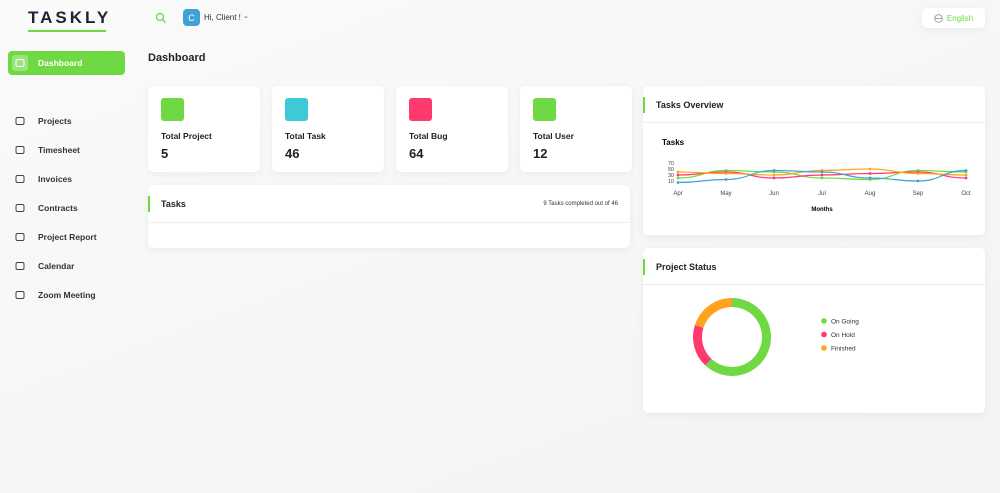 The image size is (1000, 493). I want to click on nav-item: Dashboard, so click(66, 63).